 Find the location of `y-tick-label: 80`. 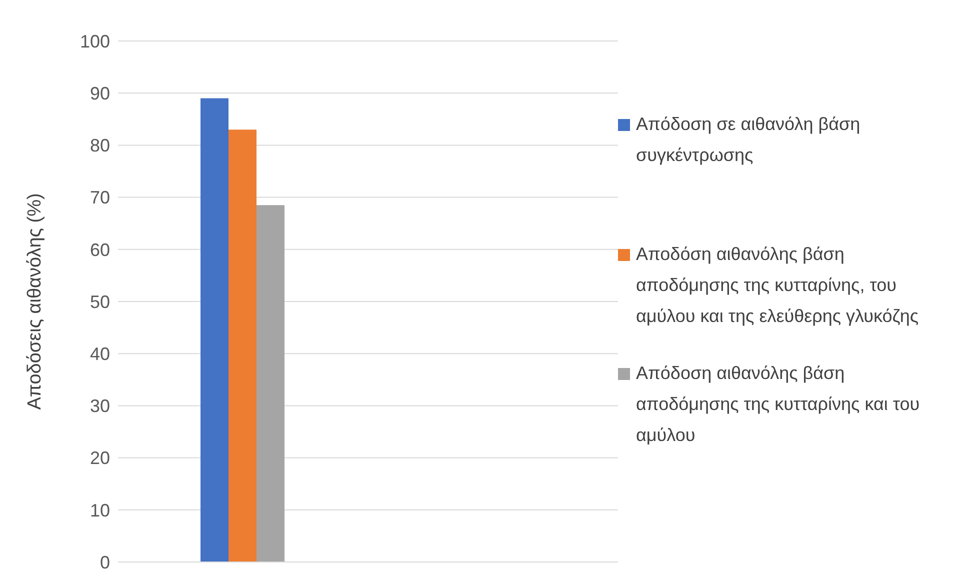

y-tick-label: 80 is located at coordinates (100, 146).